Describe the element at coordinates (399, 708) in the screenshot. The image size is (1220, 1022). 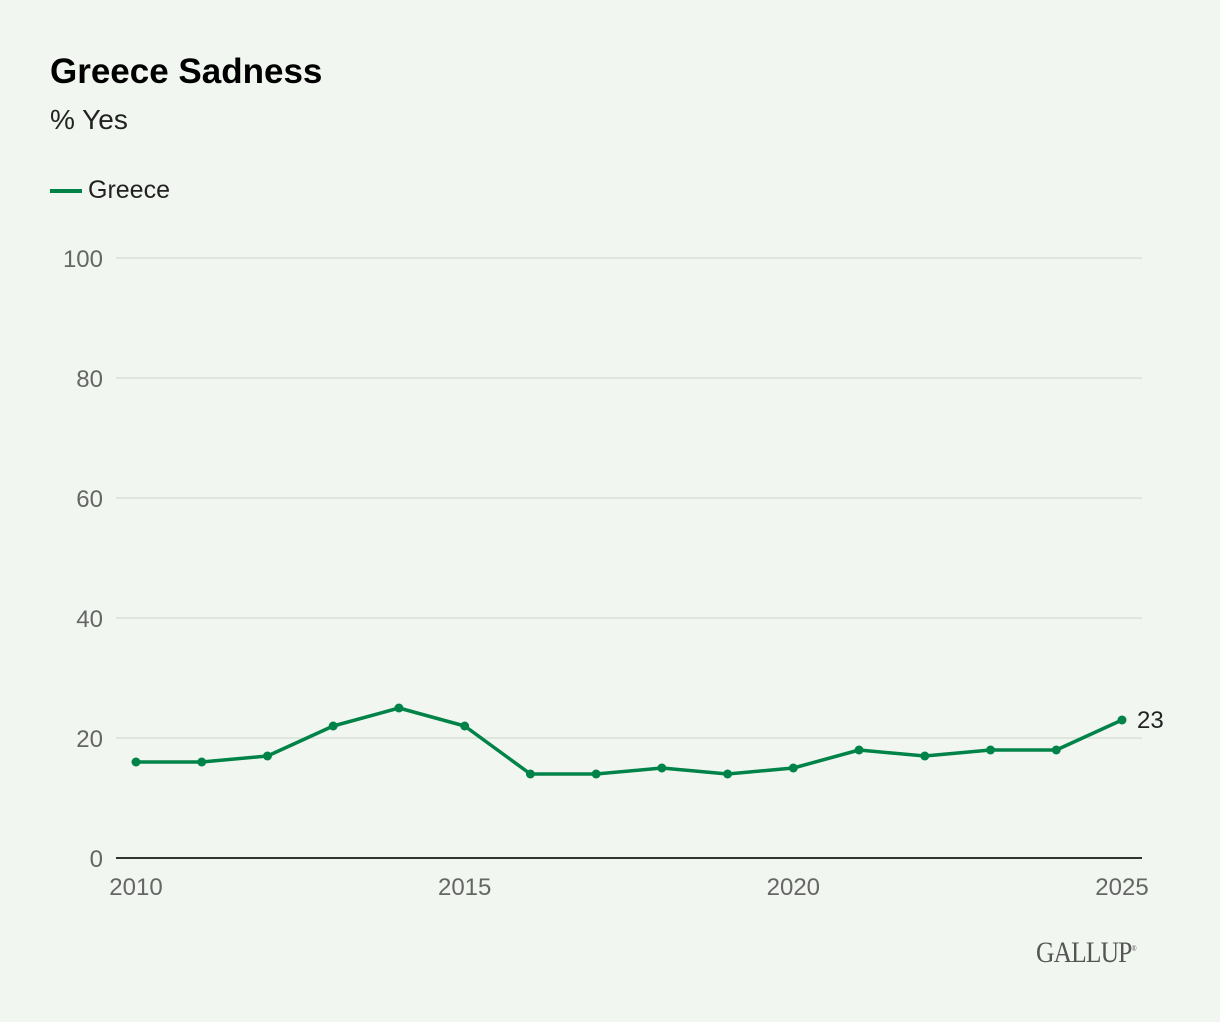
I see `data-point-2014` at that location.